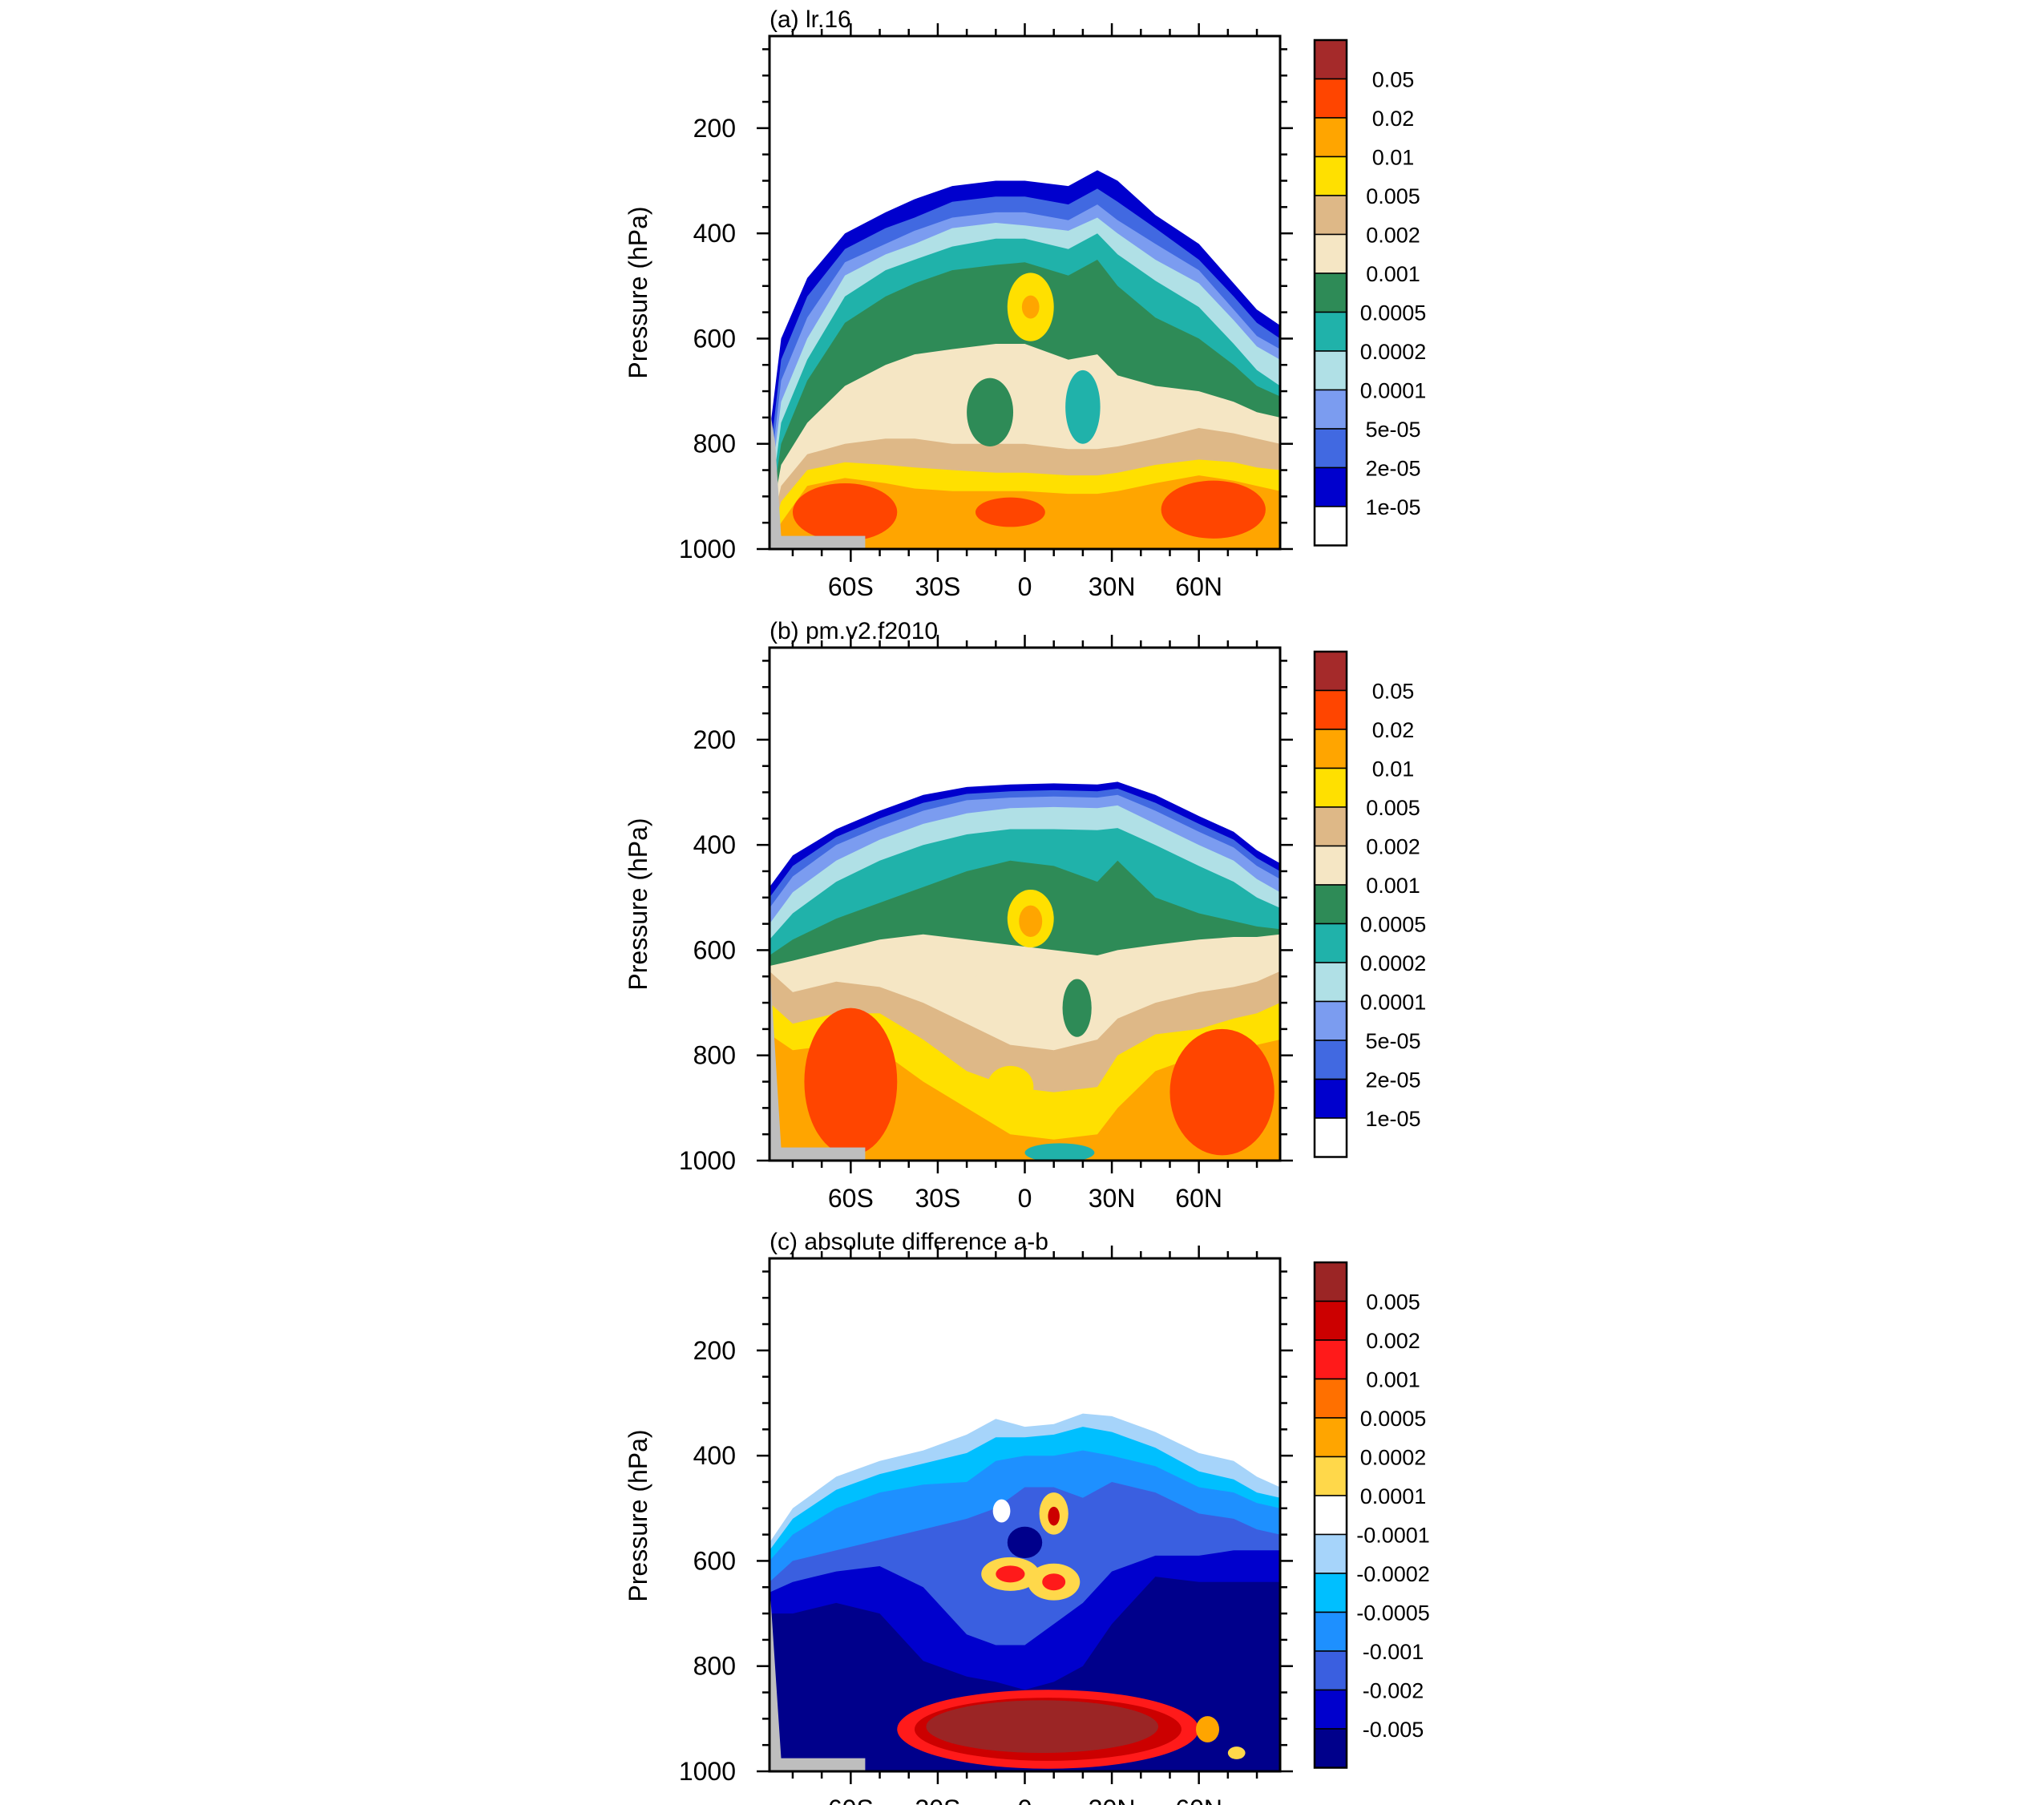  What do you see at coordinates (854, 631) in the screenshot?
I see `panel-b-title: (b) pm.v2.f2010` at bounding box center [854, 631].